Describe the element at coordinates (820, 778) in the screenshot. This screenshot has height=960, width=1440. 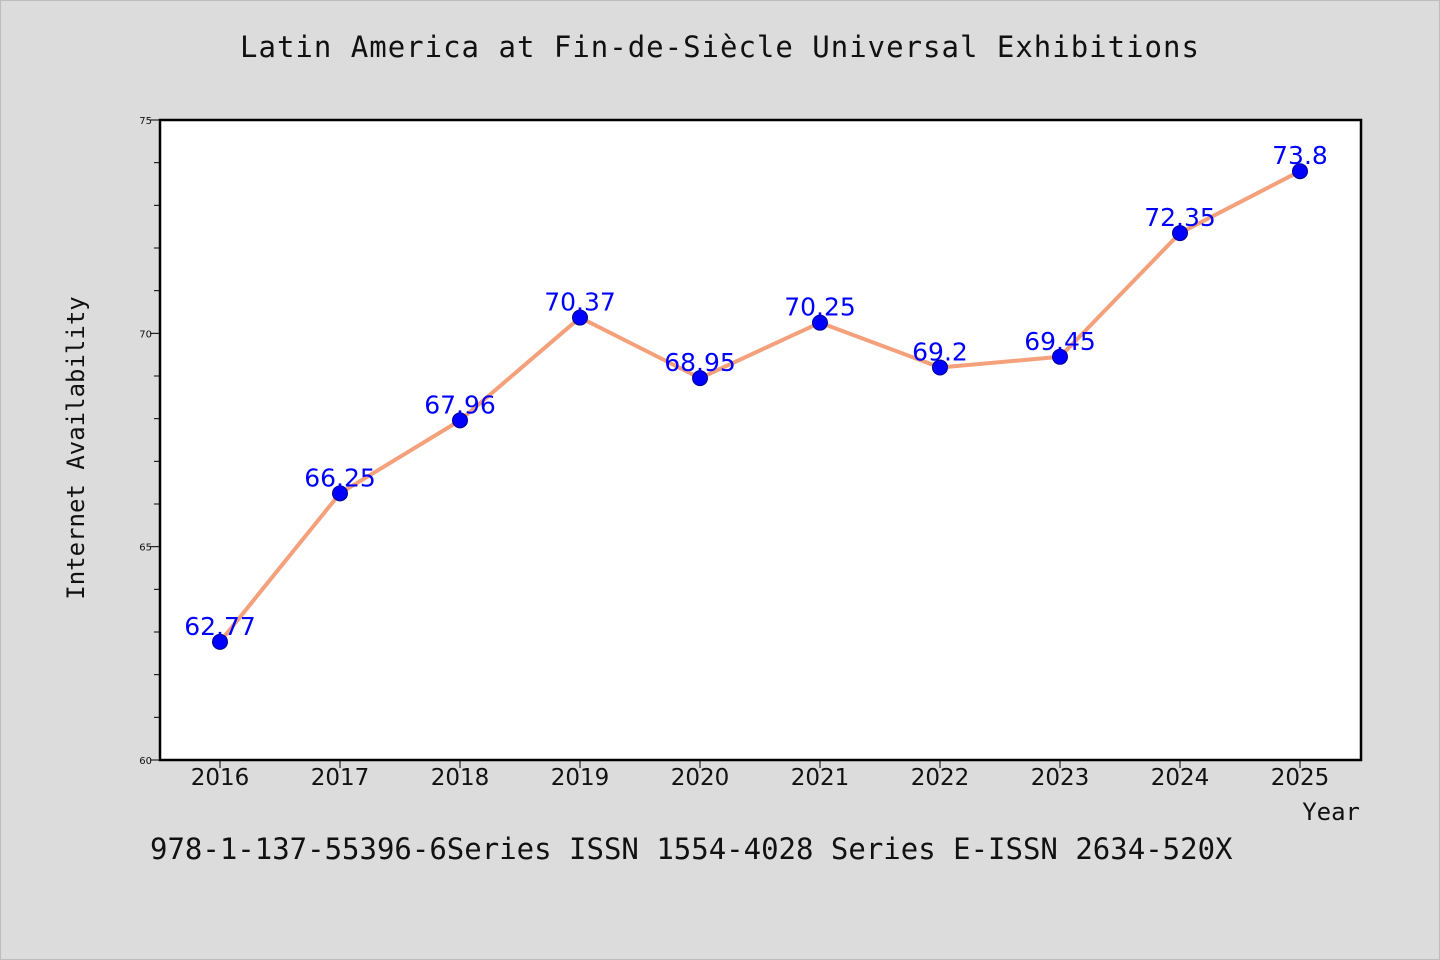
I see `x-tick-label: 2021` at that location.